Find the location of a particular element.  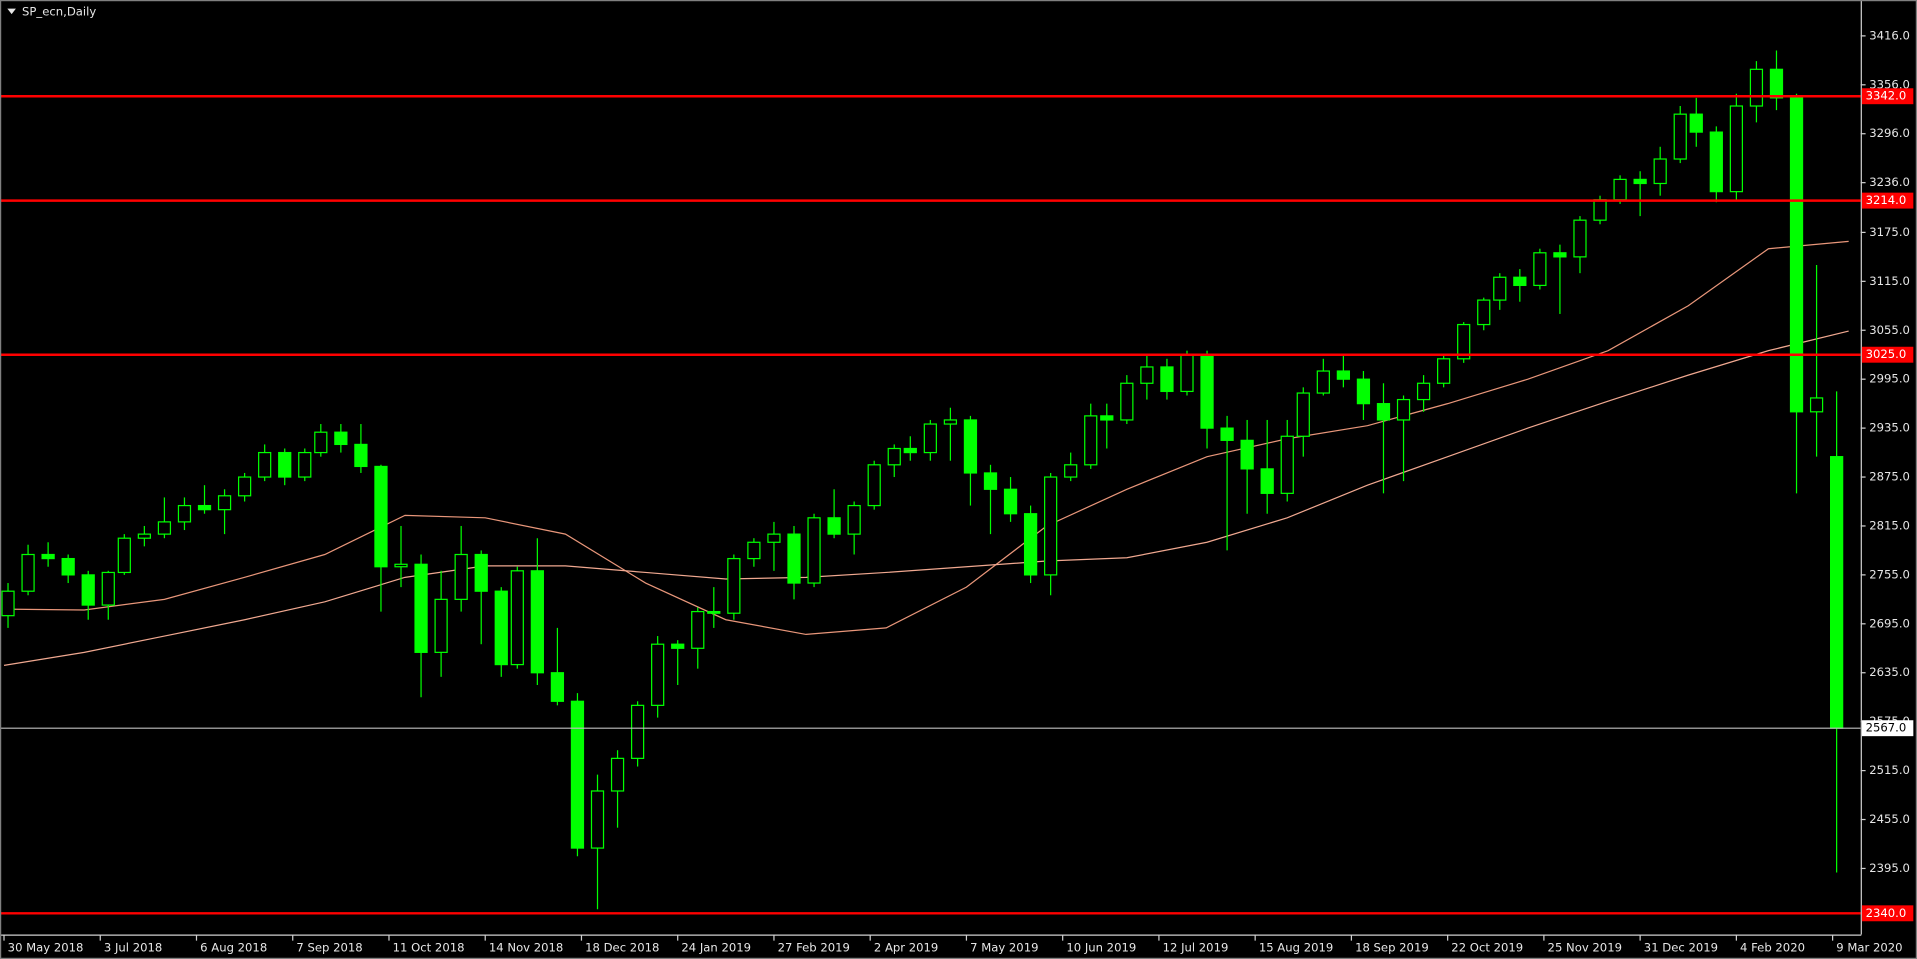

y-tick-label: 2455.0 is located at coordinates (1889, 819).